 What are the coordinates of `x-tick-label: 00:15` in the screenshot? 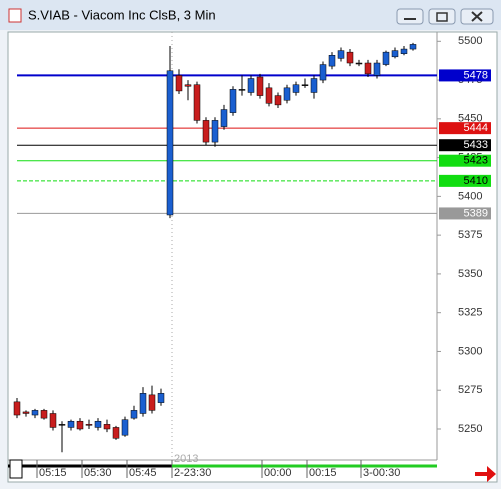 It's located at (323, 473).